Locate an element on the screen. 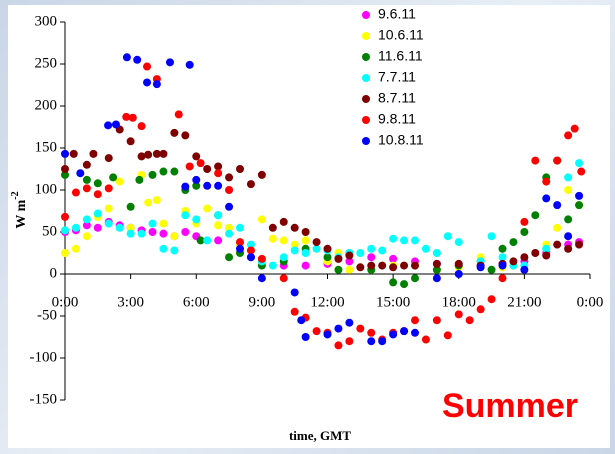 The image size is (615, 454). y-axis-title: W m-2 is located at coordinates (19, 209).